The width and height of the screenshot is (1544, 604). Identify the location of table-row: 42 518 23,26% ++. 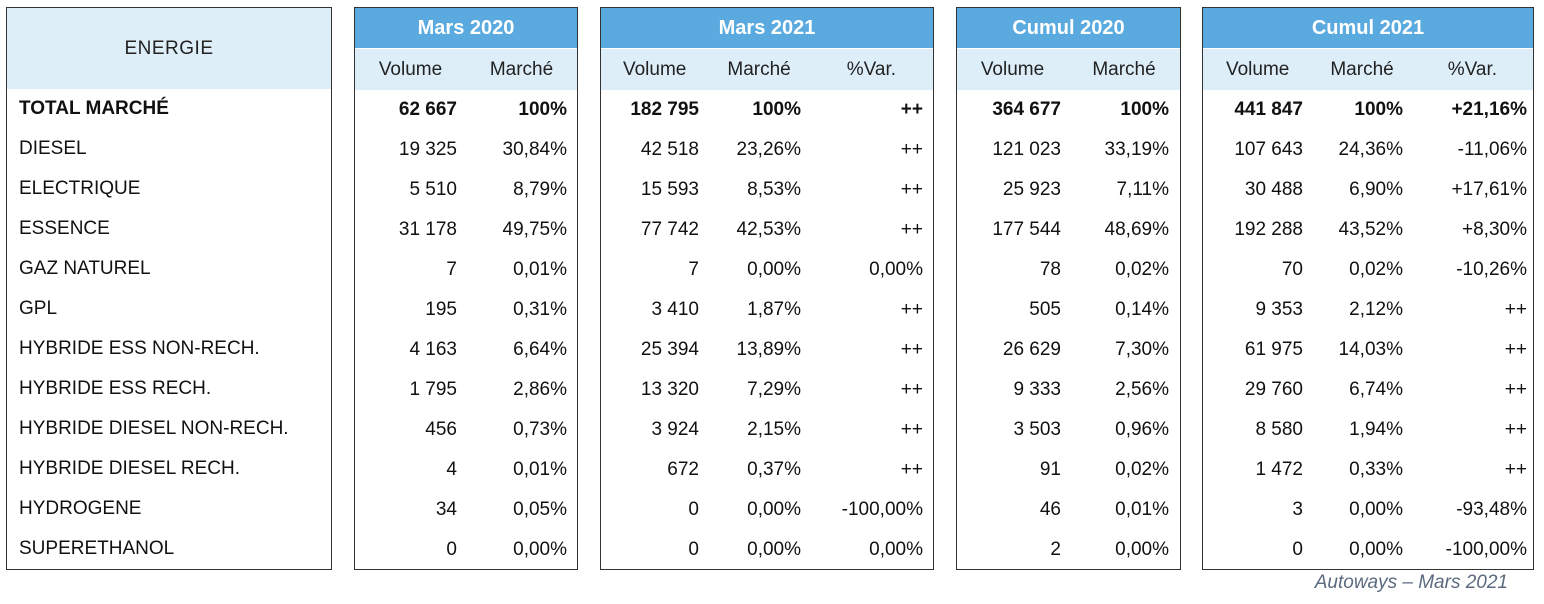
(767, 150).